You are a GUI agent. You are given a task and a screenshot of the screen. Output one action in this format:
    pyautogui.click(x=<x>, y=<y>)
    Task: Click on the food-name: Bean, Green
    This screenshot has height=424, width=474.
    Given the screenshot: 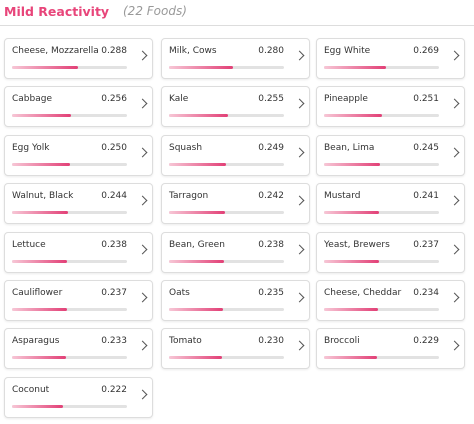 What is the action you would take?
    pyautogui.click(x=197, y=244)
    